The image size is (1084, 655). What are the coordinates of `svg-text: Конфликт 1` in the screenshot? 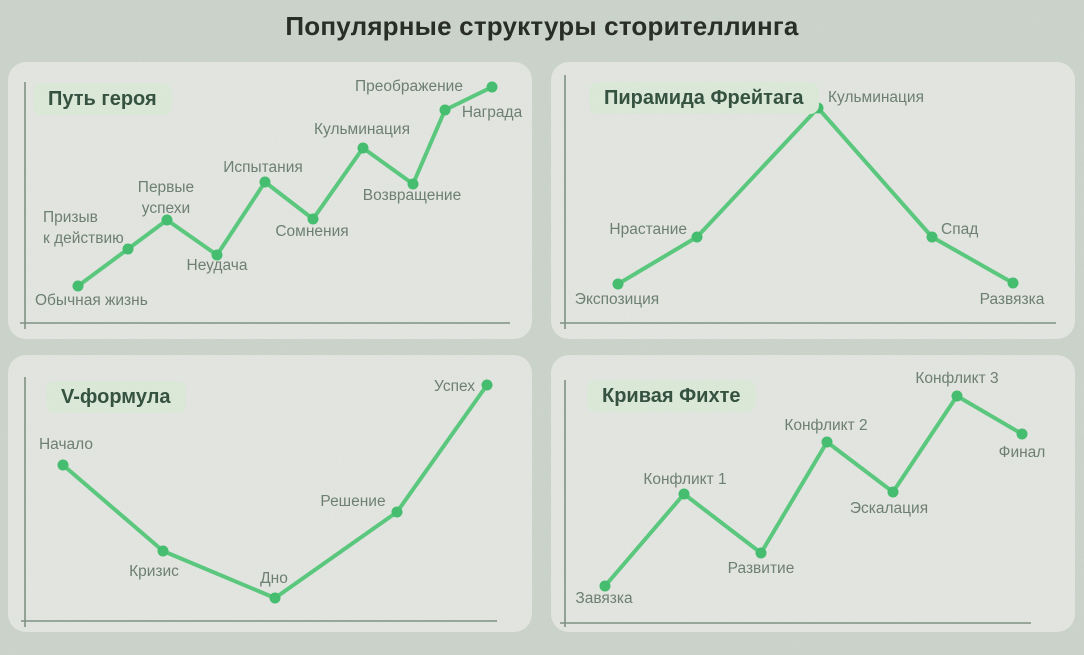 It's located at (684, 479).